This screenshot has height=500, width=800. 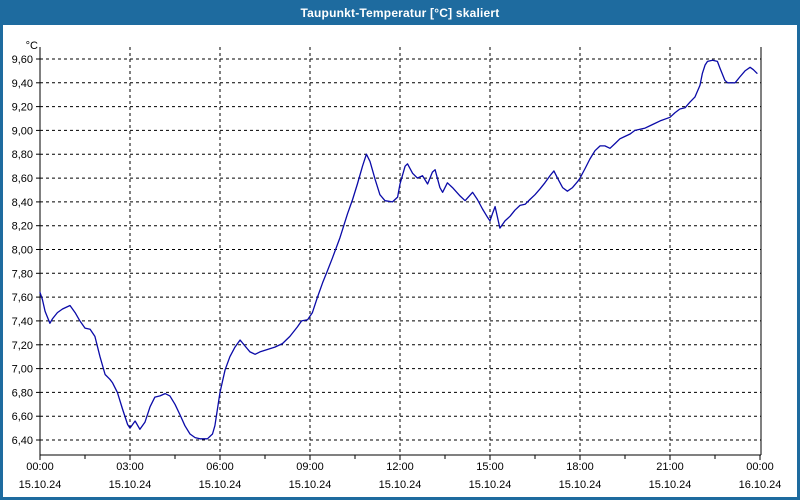 I want to click on x-time-label: 03:00, so click(x=130, y=467).